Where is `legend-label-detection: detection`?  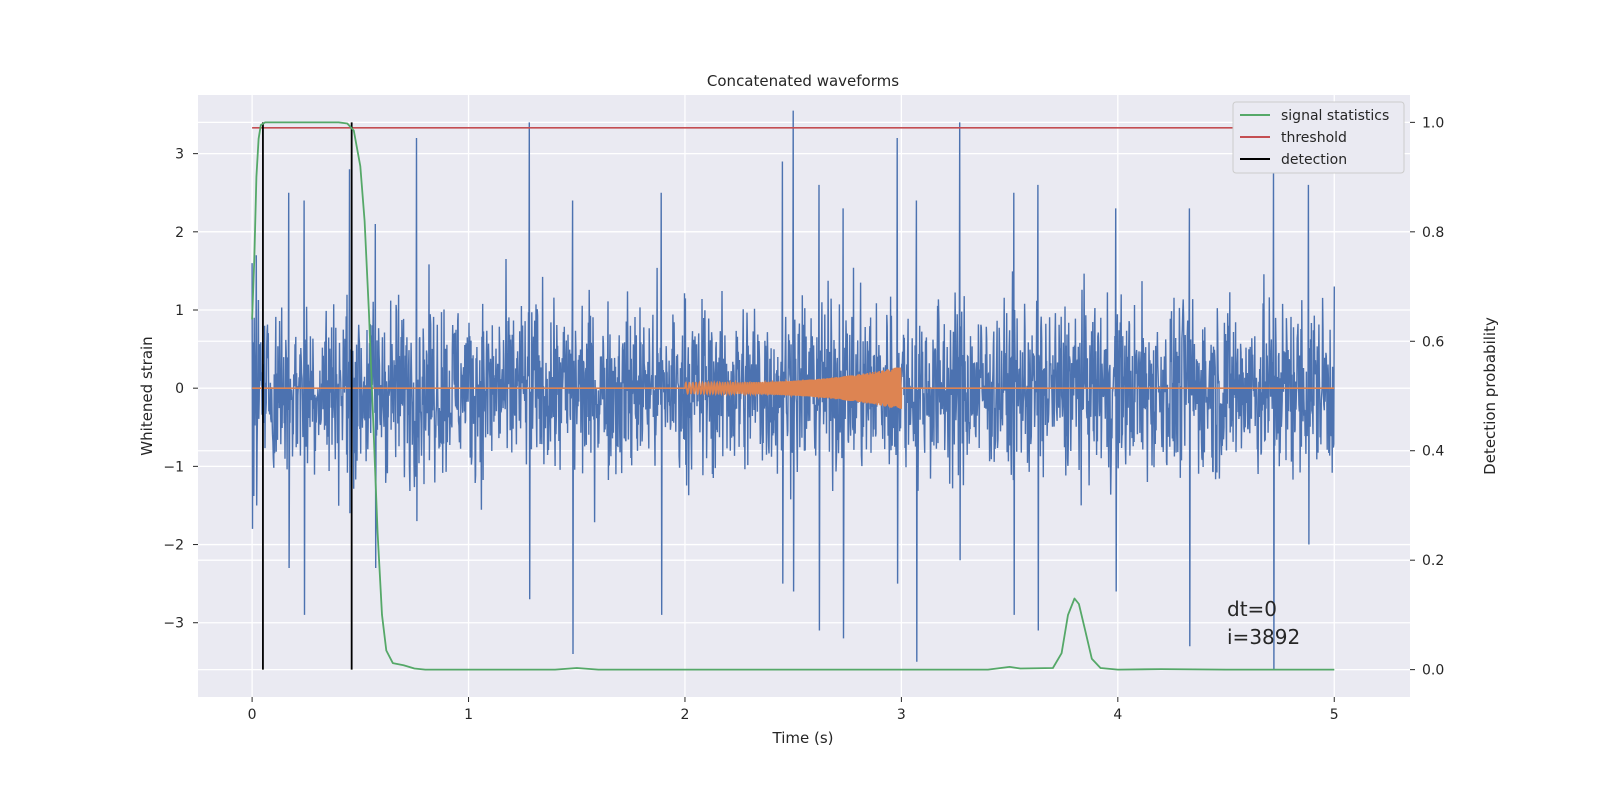
legend-label-detection: detection is located at coordinates (1314, 160).